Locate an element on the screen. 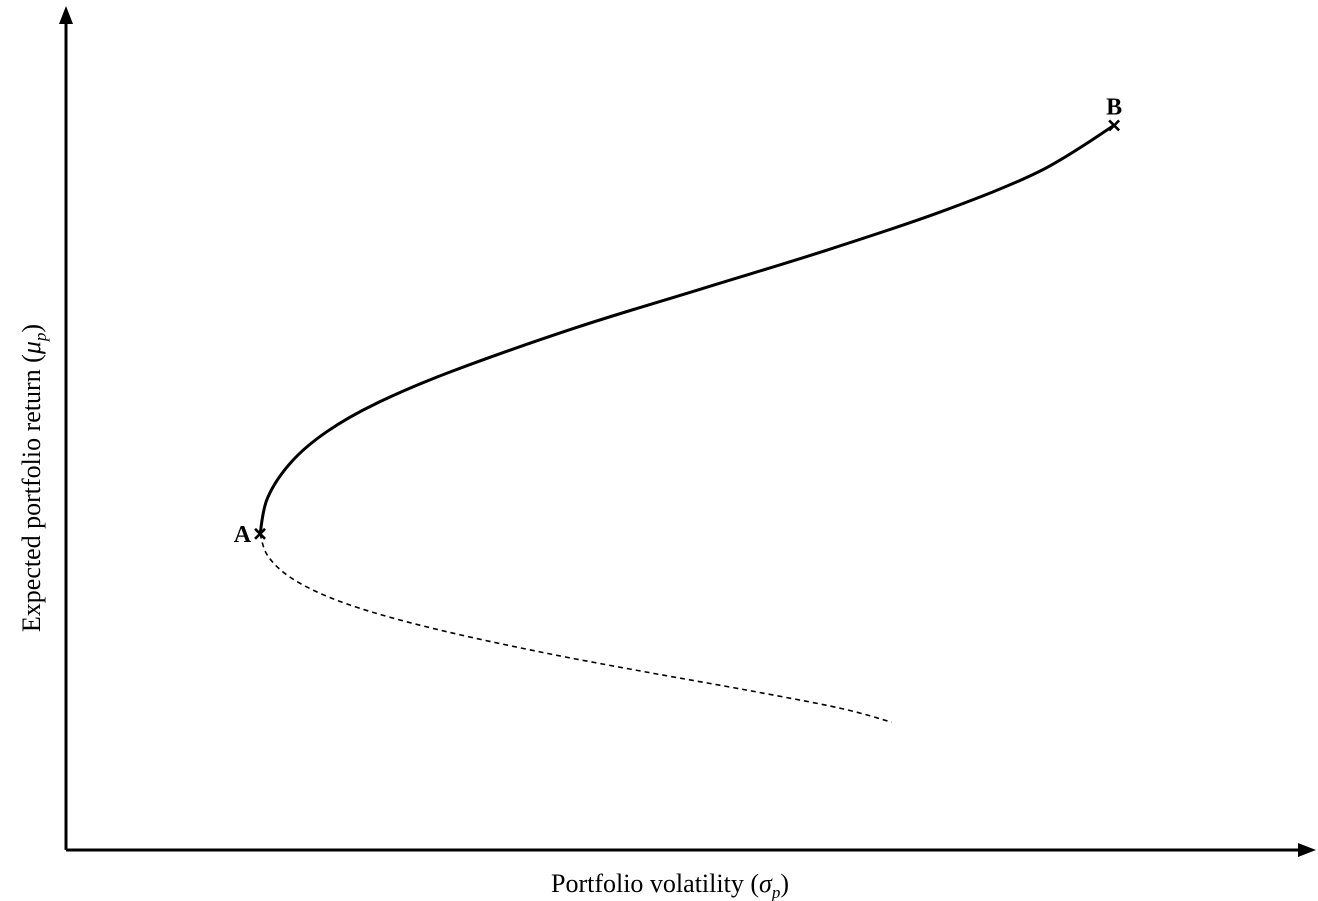 This screenshot has width=1318, height=901. x-axis-title: Portfolio volatility (σp) is located at coordinates (670, 885).